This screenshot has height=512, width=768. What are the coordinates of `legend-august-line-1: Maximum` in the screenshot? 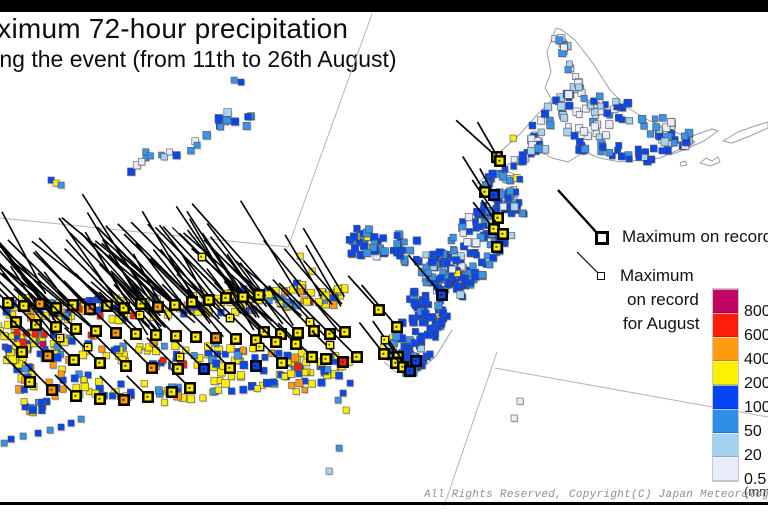 It's located at (657, 275).